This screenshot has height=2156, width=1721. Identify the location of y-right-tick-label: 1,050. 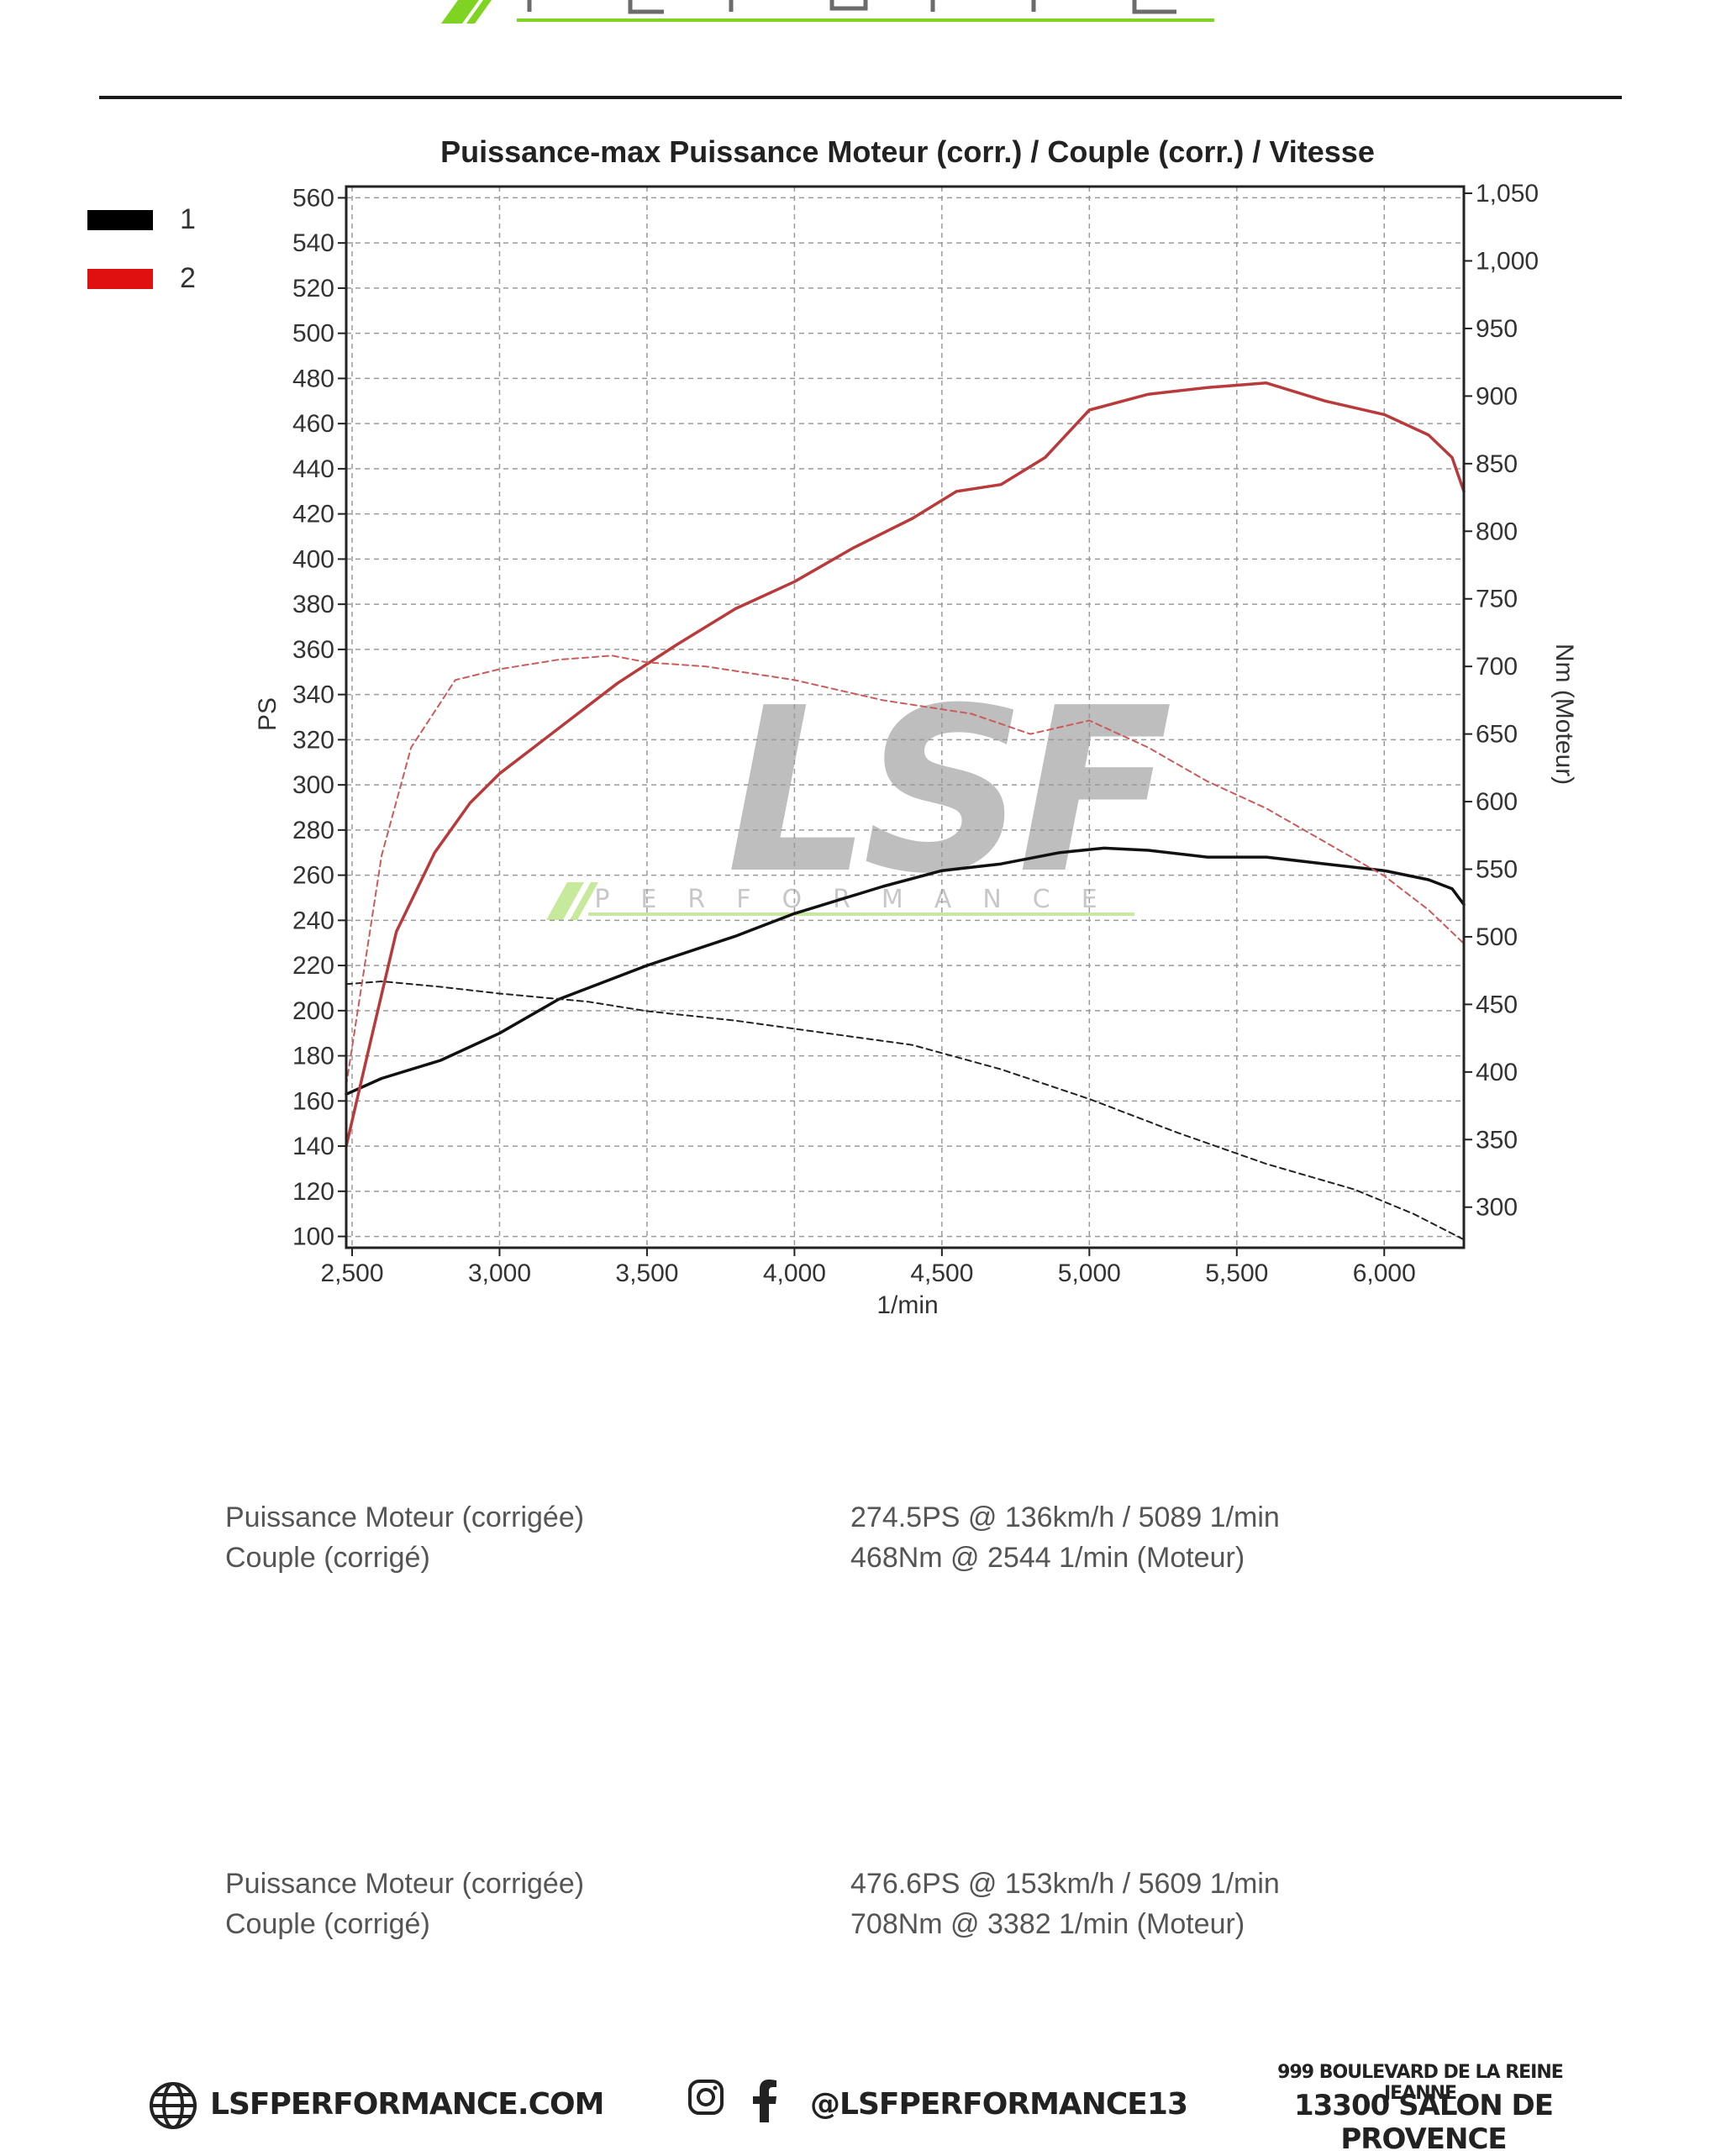
(1507, 194).